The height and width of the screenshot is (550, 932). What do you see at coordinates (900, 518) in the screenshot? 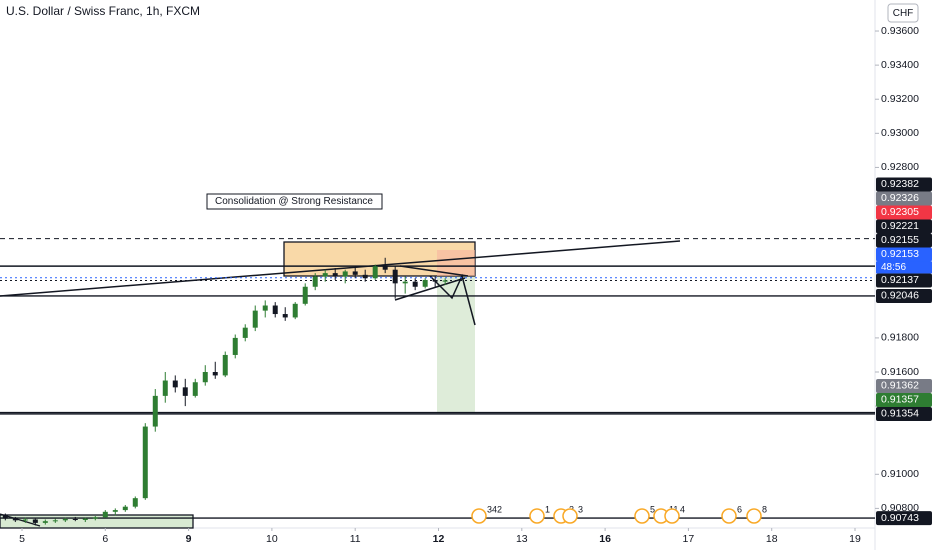
I see `price-label: 0.90743` at bounding box center [900, 518].